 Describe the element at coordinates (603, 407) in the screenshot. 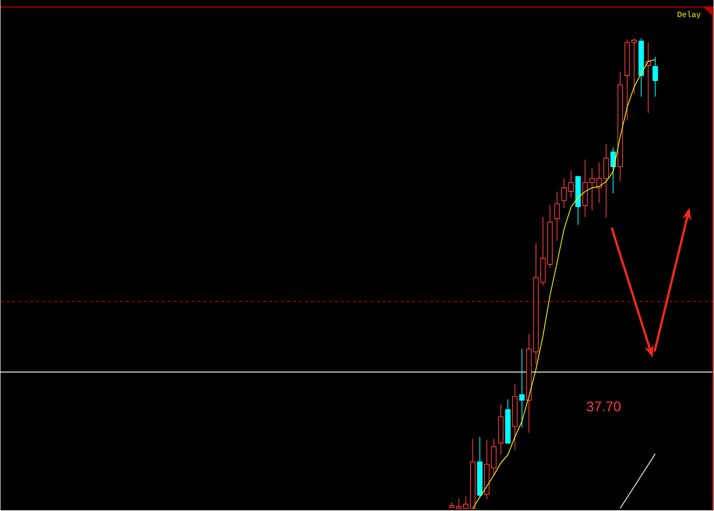

I see `annotation: 37.70` at that location.